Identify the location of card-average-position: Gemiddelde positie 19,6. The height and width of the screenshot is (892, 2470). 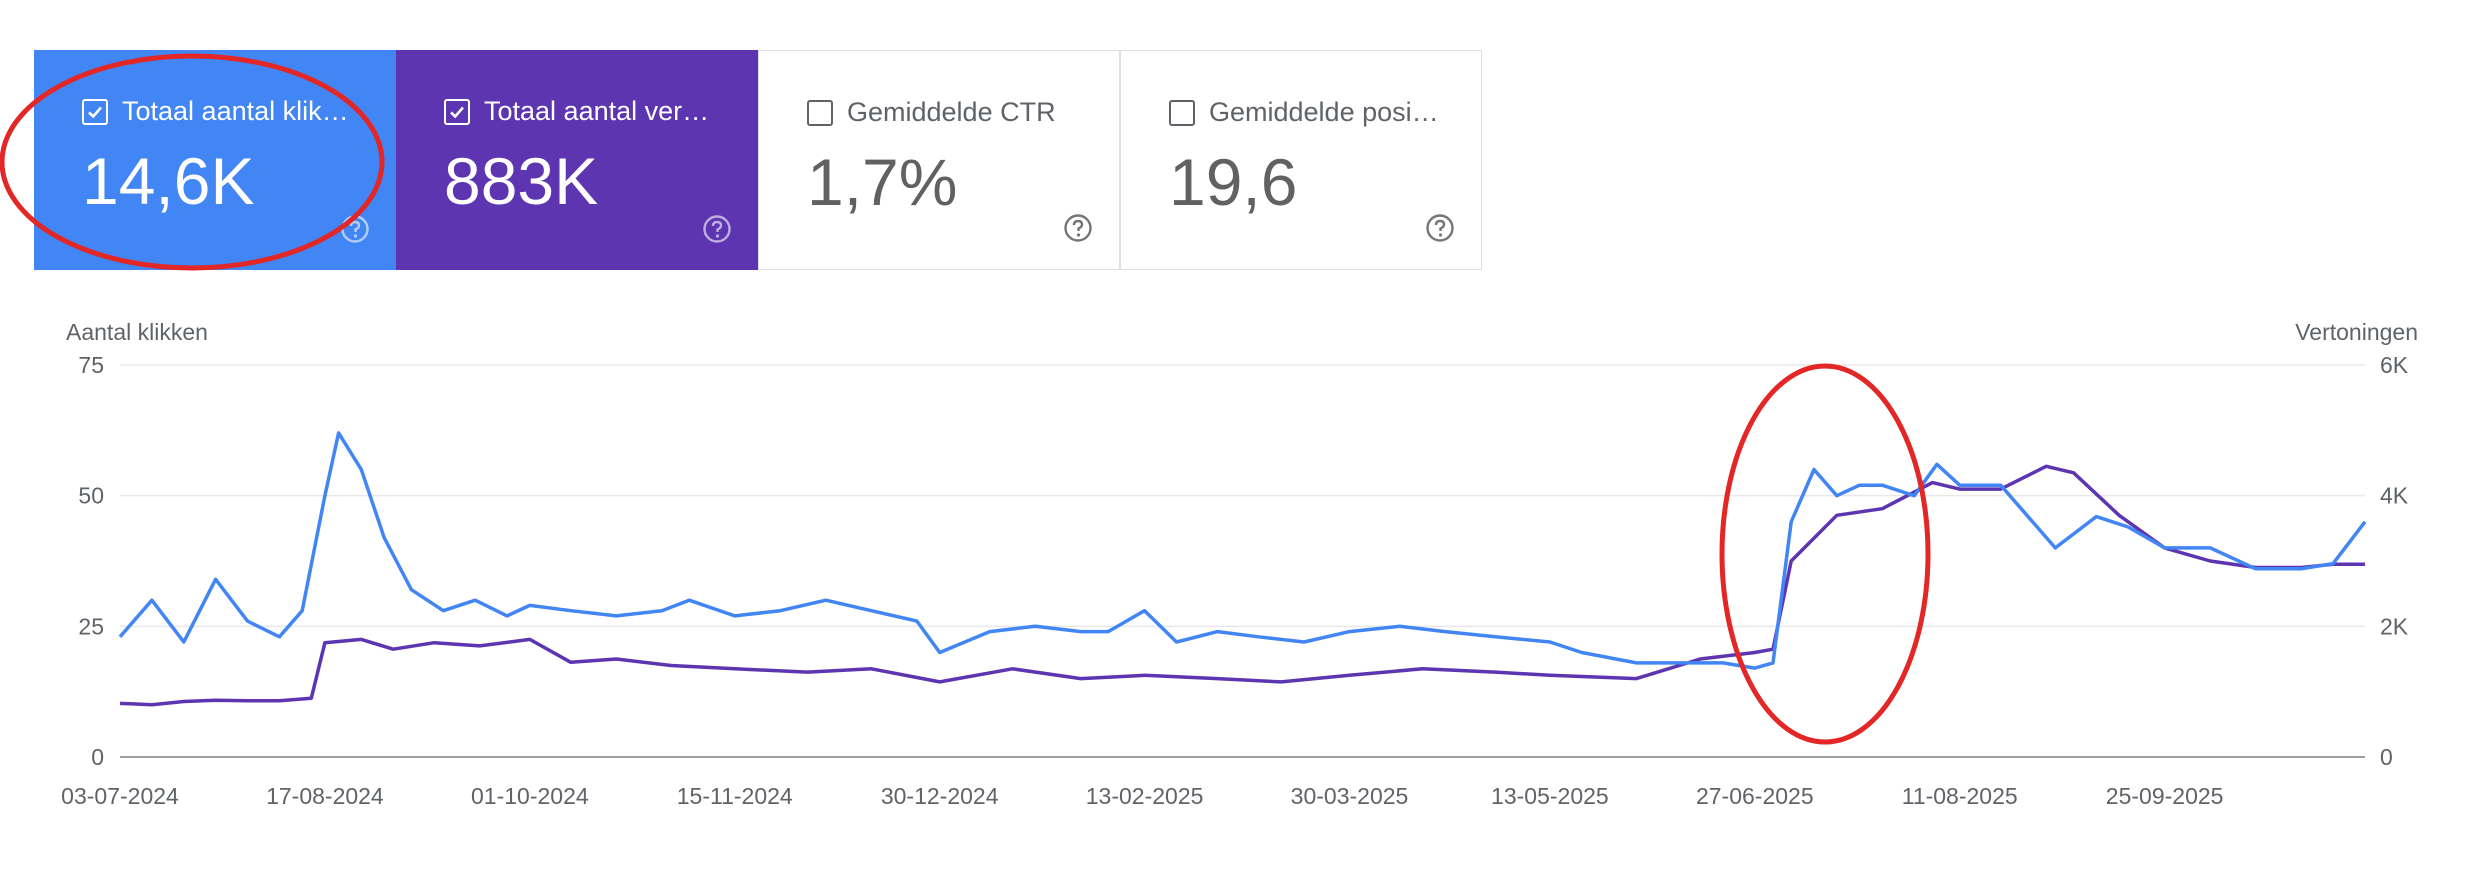
(1301, 160).